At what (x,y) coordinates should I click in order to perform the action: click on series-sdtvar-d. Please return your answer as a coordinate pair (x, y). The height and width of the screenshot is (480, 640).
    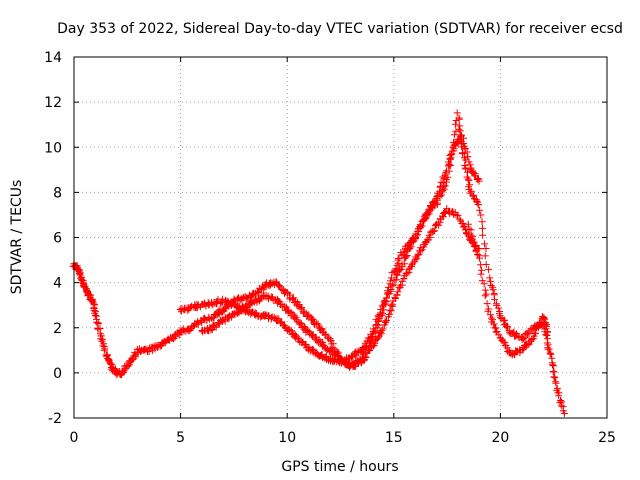
    Looking at the image, I should click on (508, 289).